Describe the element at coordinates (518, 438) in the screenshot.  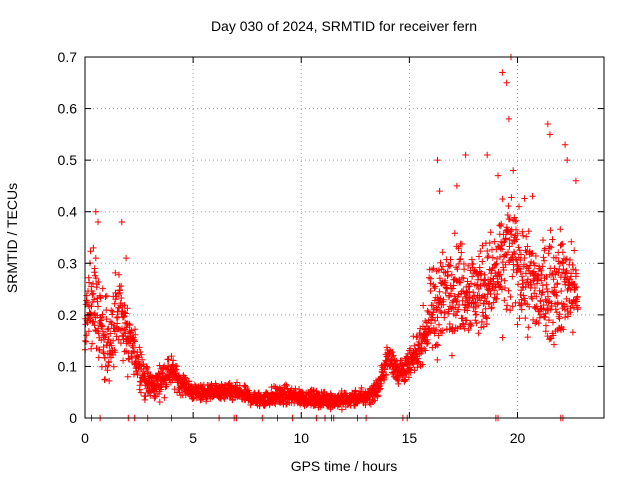
I see `x-tick-label: 20` at that location.